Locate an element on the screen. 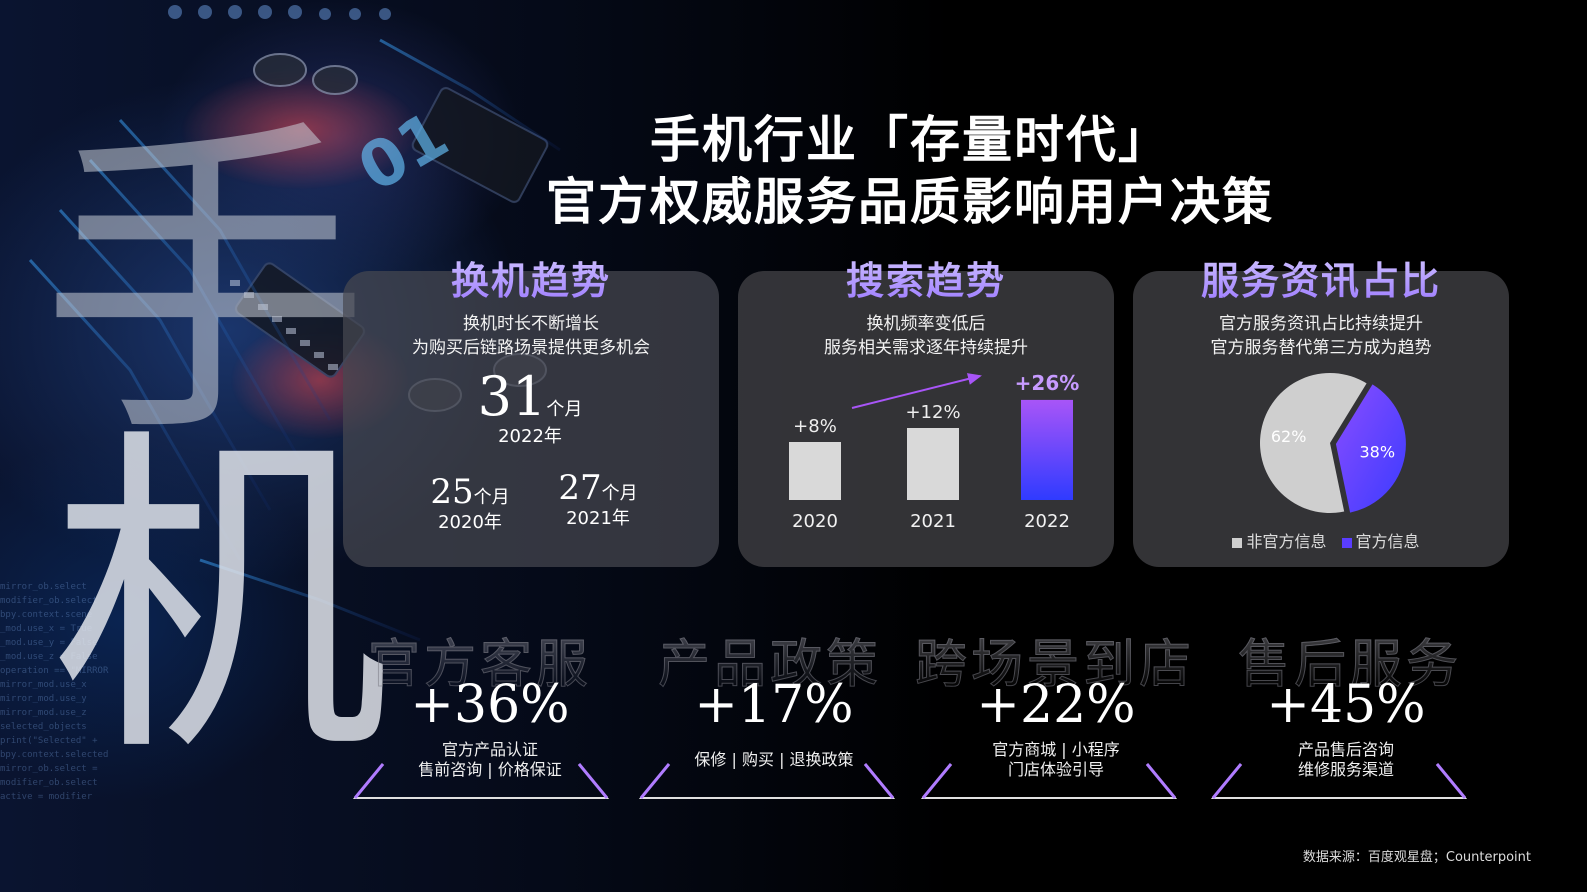  legend-swatch-nonofficial is located at coordinates (1237, 542).